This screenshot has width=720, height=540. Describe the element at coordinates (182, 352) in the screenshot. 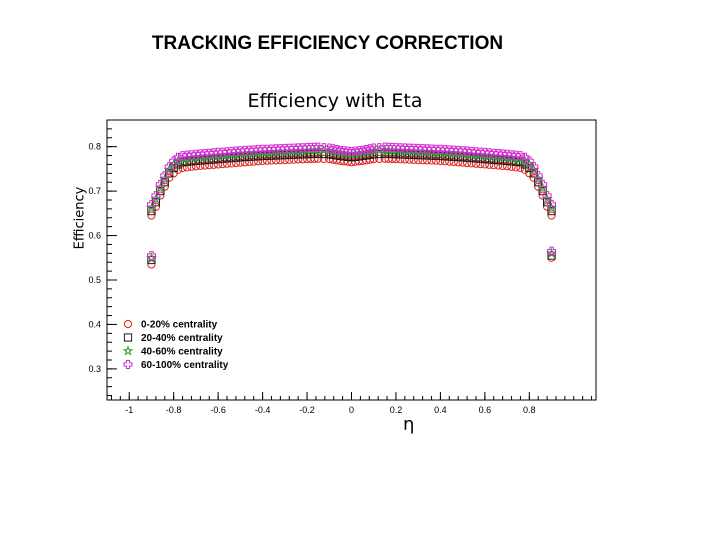

I see `legend-entry: 40-60% centrality` at that location.